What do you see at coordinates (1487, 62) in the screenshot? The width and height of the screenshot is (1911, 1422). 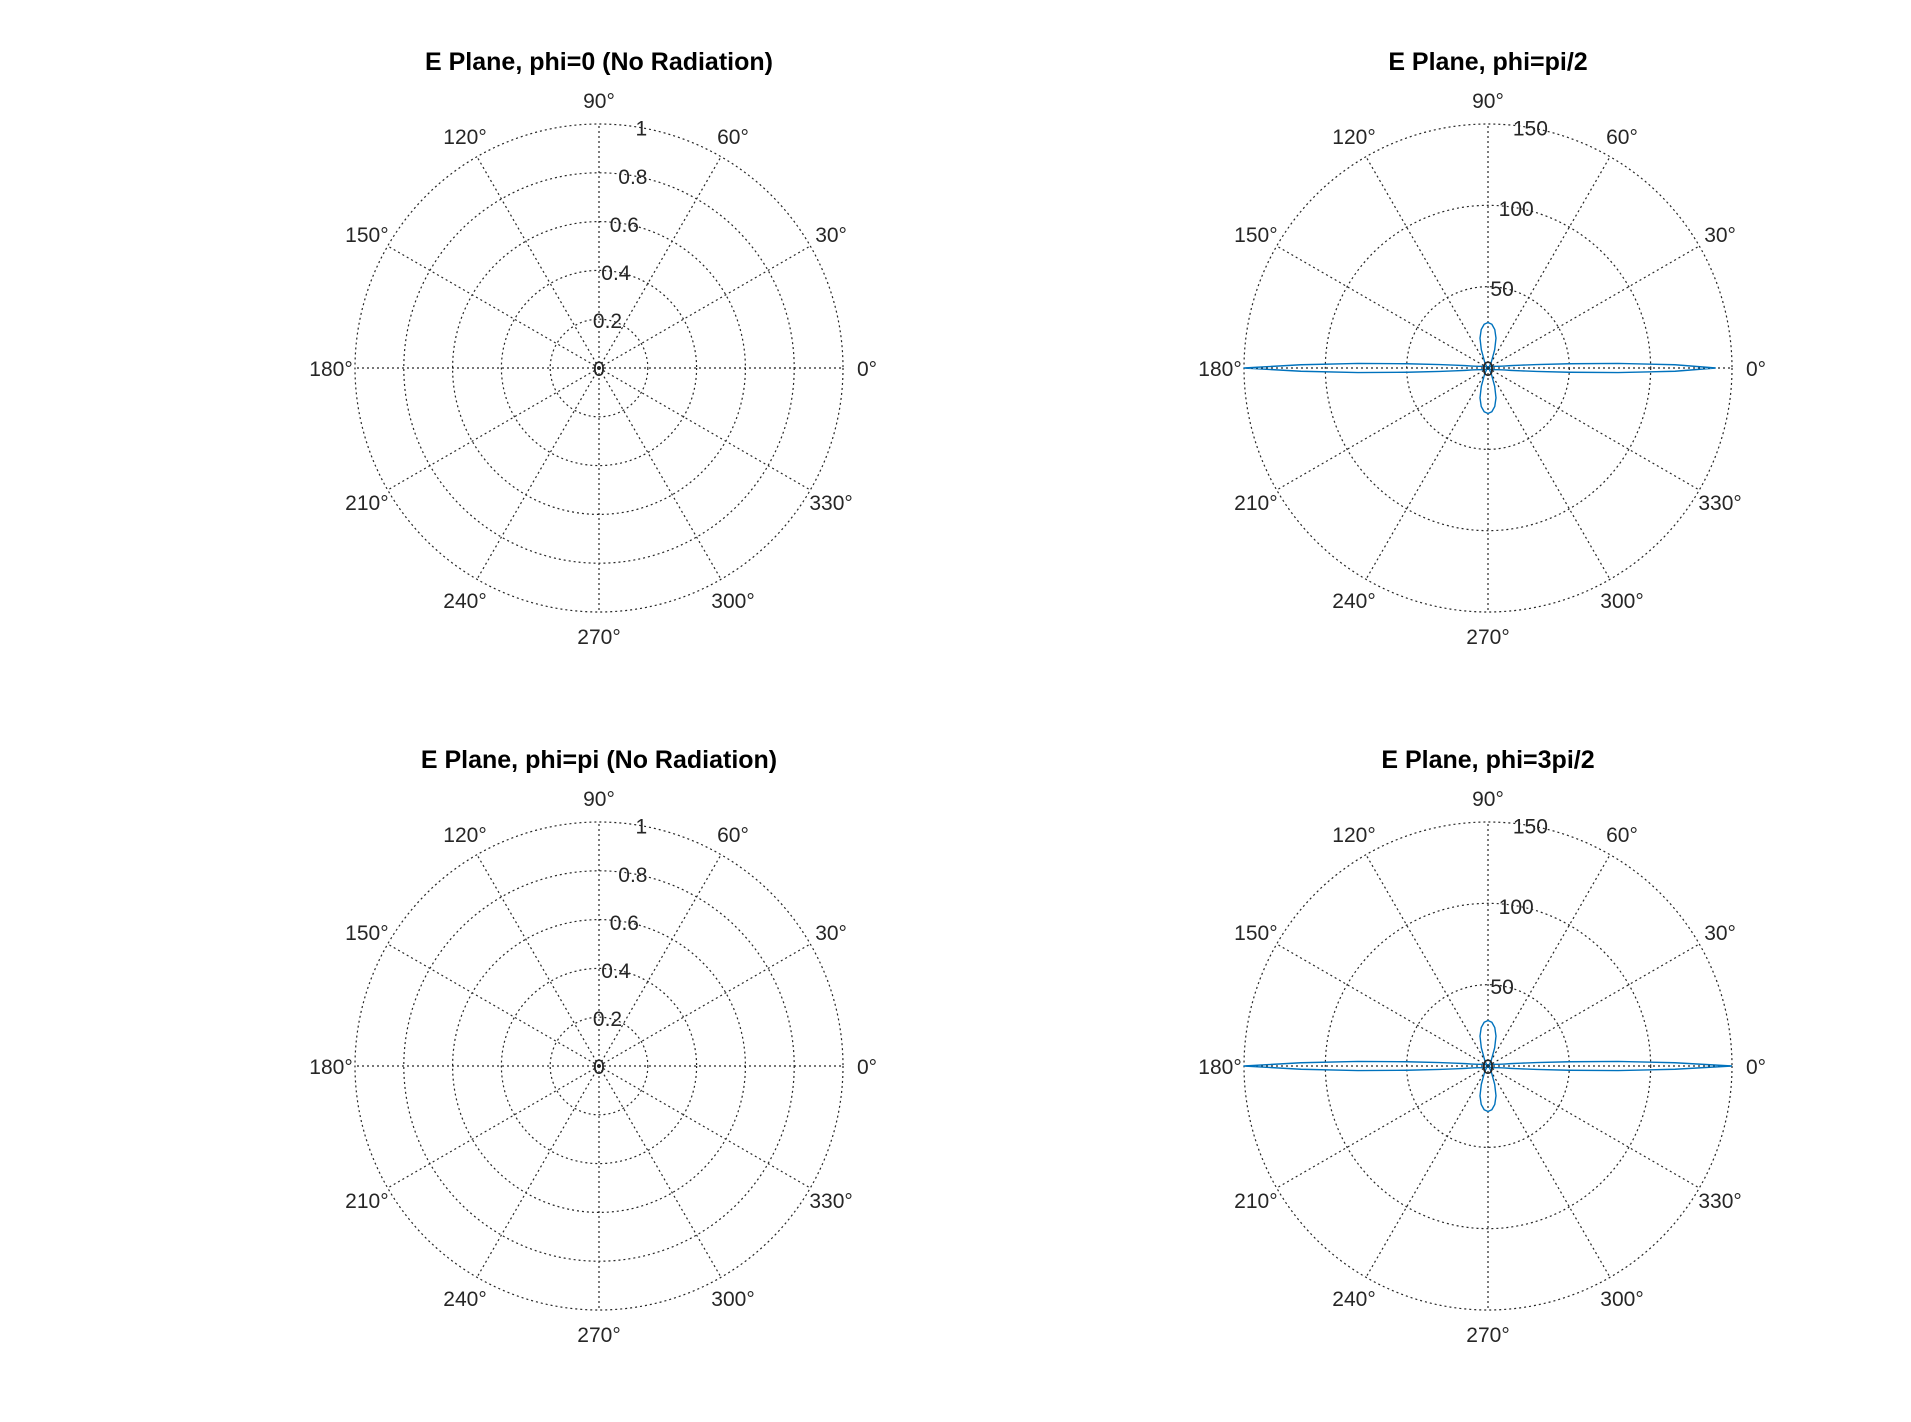 I see `plot-title: E Plane, phi=pi/2` at bounding box center [1487, 62].